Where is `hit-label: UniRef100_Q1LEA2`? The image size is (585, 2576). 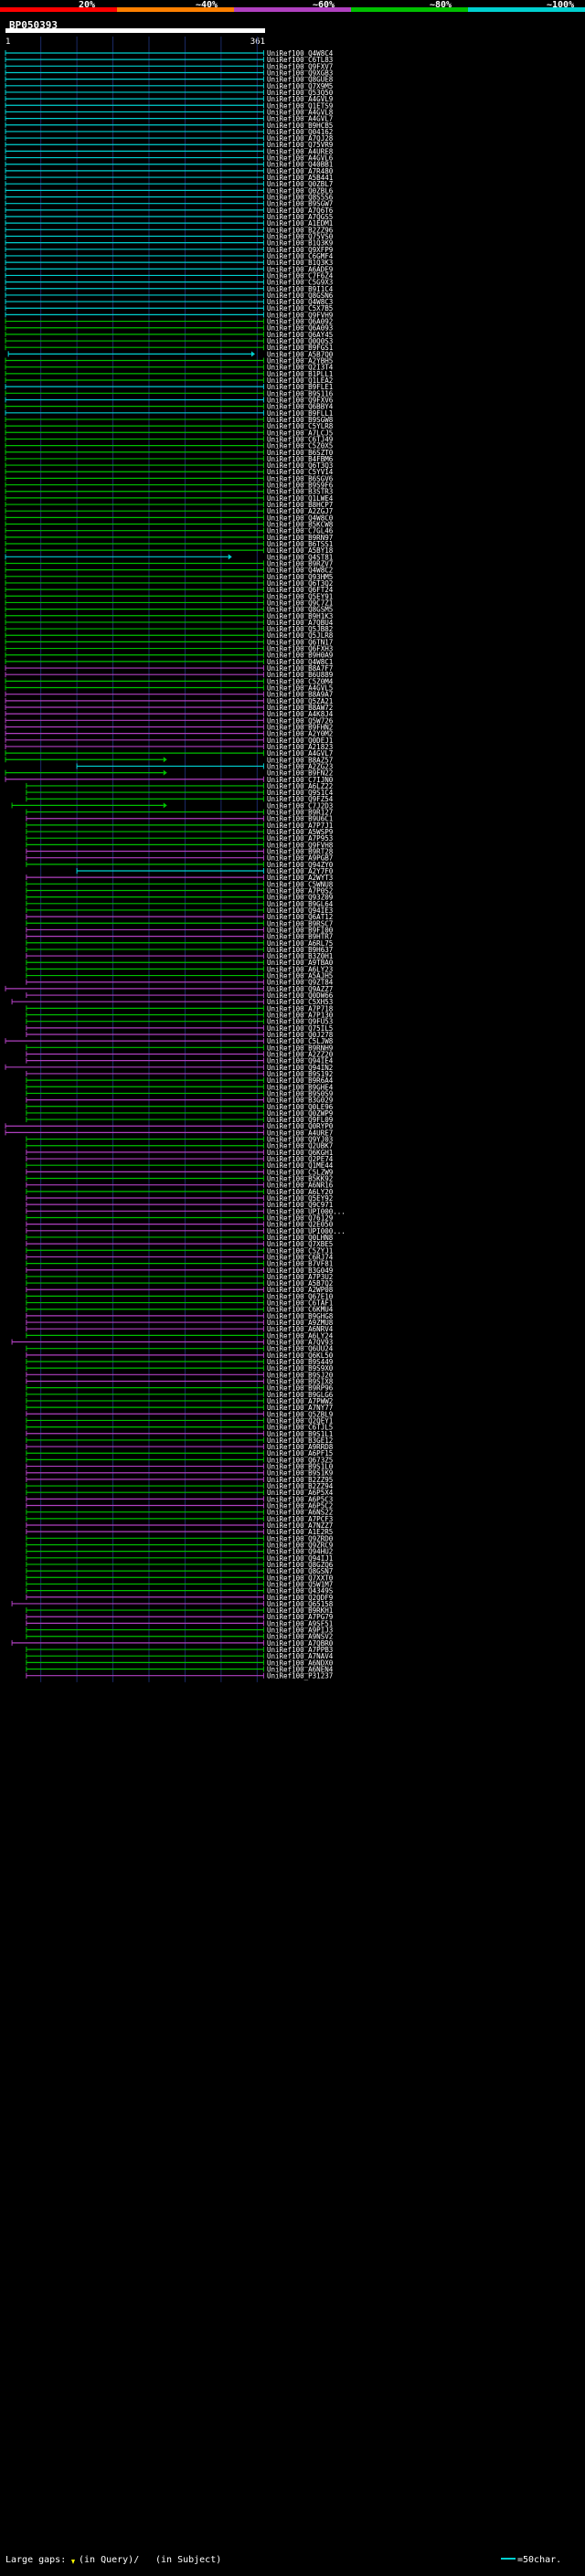
hit-label: UniRef100_Q1LEA2 is located at coordinates (300, 380).